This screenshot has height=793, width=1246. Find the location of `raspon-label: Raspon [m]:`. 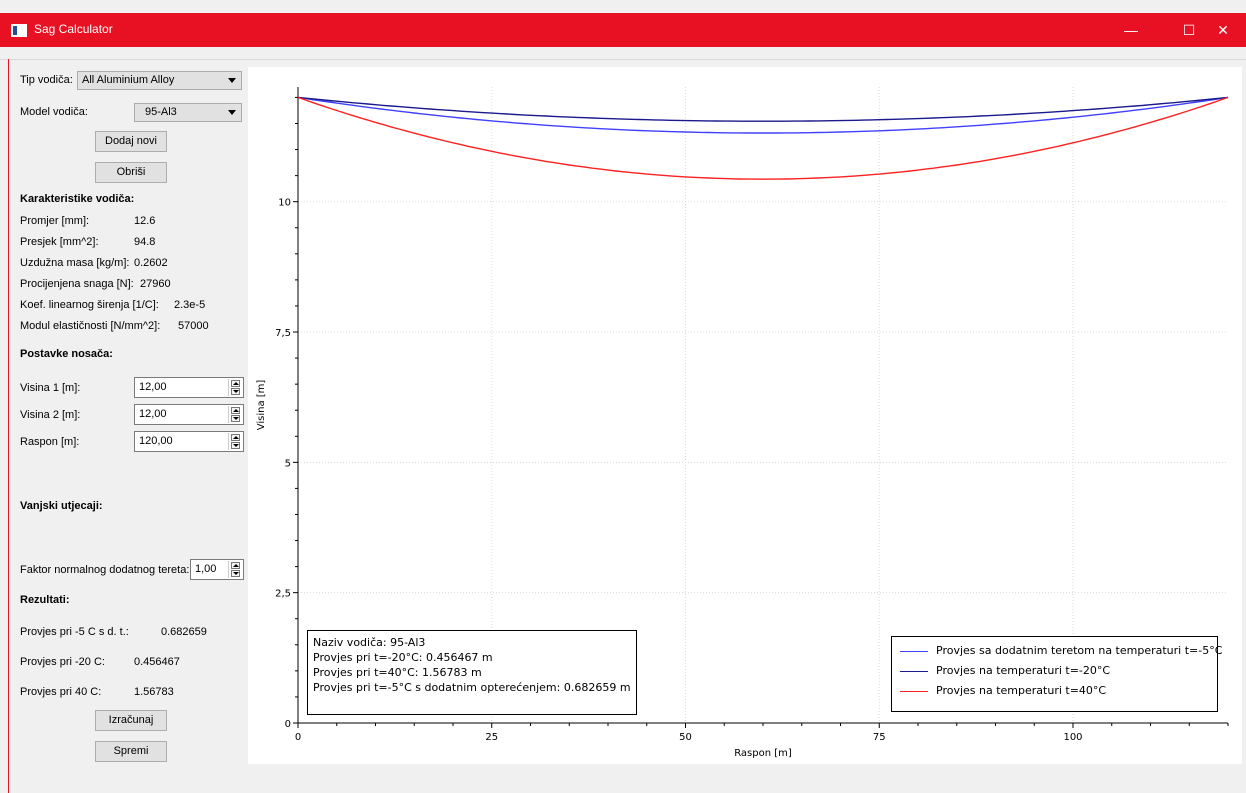

raspon-label: Raspon [m]: is located at coordinates (50, 442).